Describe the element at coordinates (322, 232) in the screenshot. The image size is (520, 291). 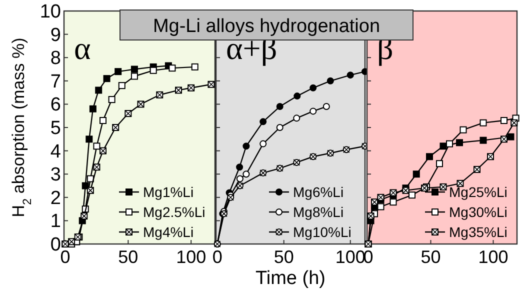
I see `legend-label: Mg10%Li` at that location.